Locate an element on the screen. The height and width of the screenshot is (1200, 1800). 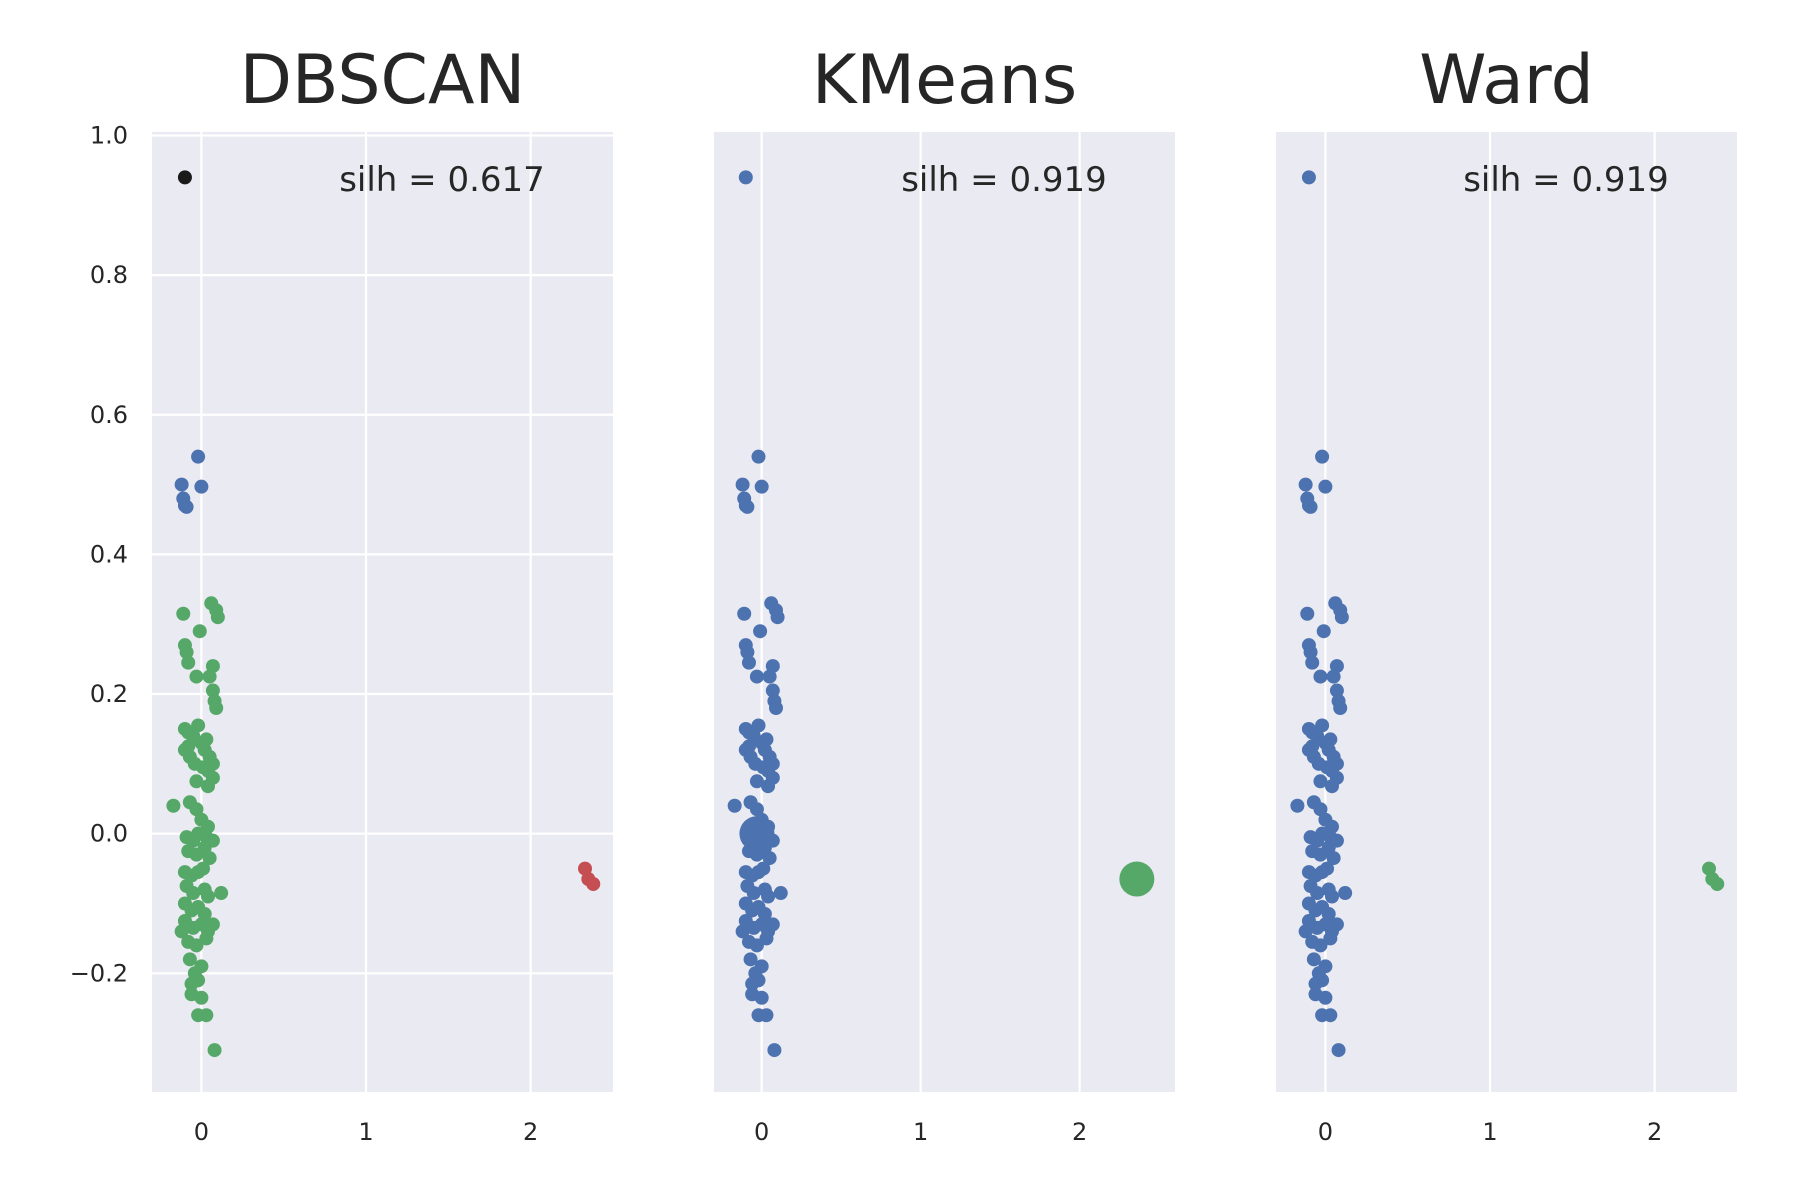
silhouette-score-label: silh = 0.617 is located at coordinates (442, 180).